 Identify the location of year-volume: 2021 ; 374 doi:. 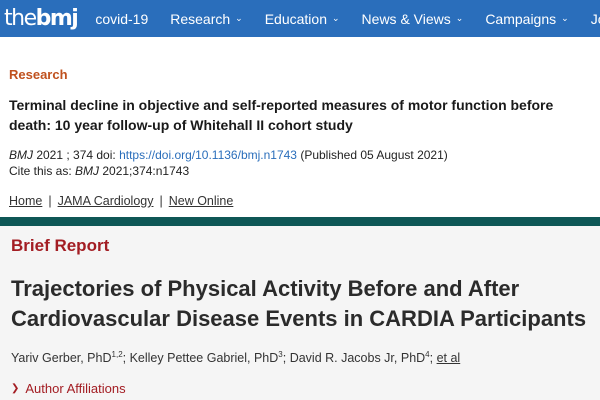
(76, 155).